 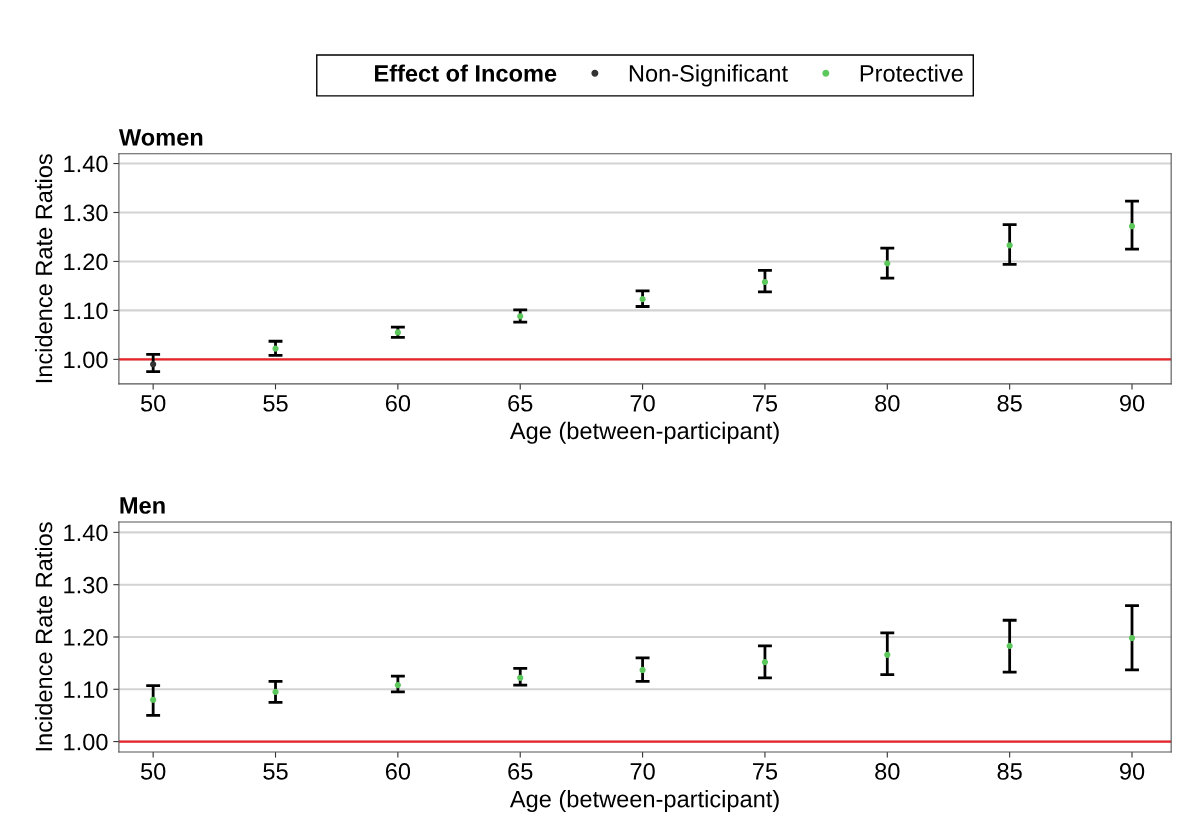 I want to click on legend-title: Effect of Income, so click(x=466, y=73).